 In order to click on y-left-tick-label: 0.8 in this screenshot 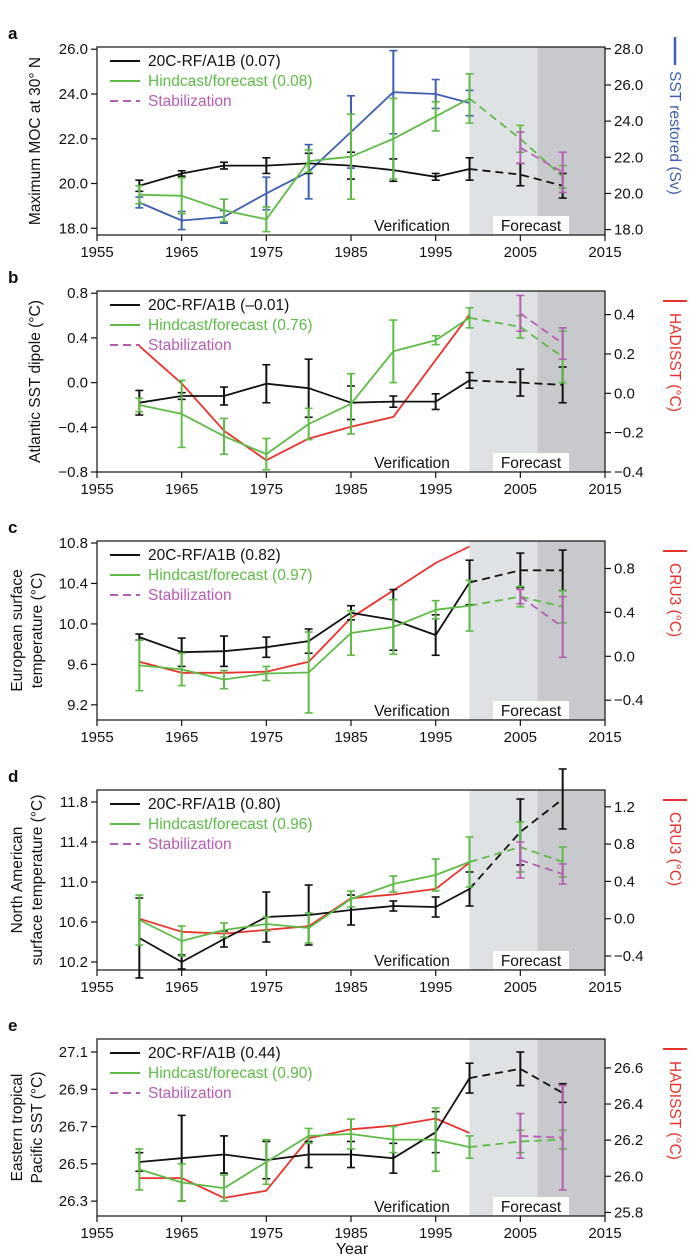, I will do `click(77, 293)`.